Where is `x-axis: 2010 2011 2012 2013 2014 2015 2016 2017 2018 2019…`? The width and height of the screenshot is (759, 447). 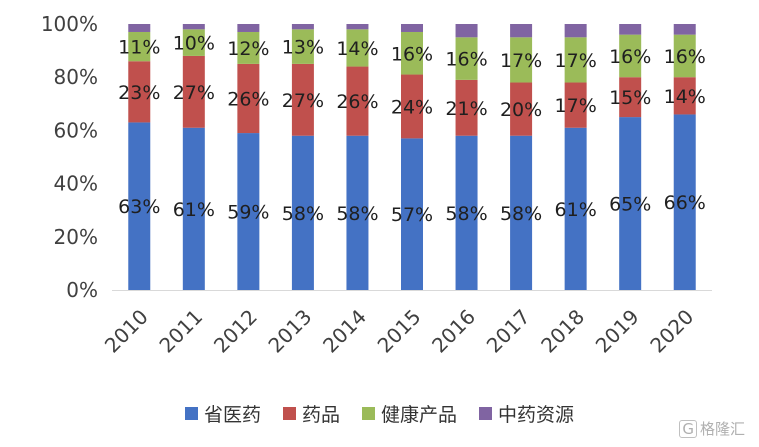
x-axis: 2010 2011 2012 2013 2014 2015 2016 2017 2018 2019… is located at coordinates (406, 324).